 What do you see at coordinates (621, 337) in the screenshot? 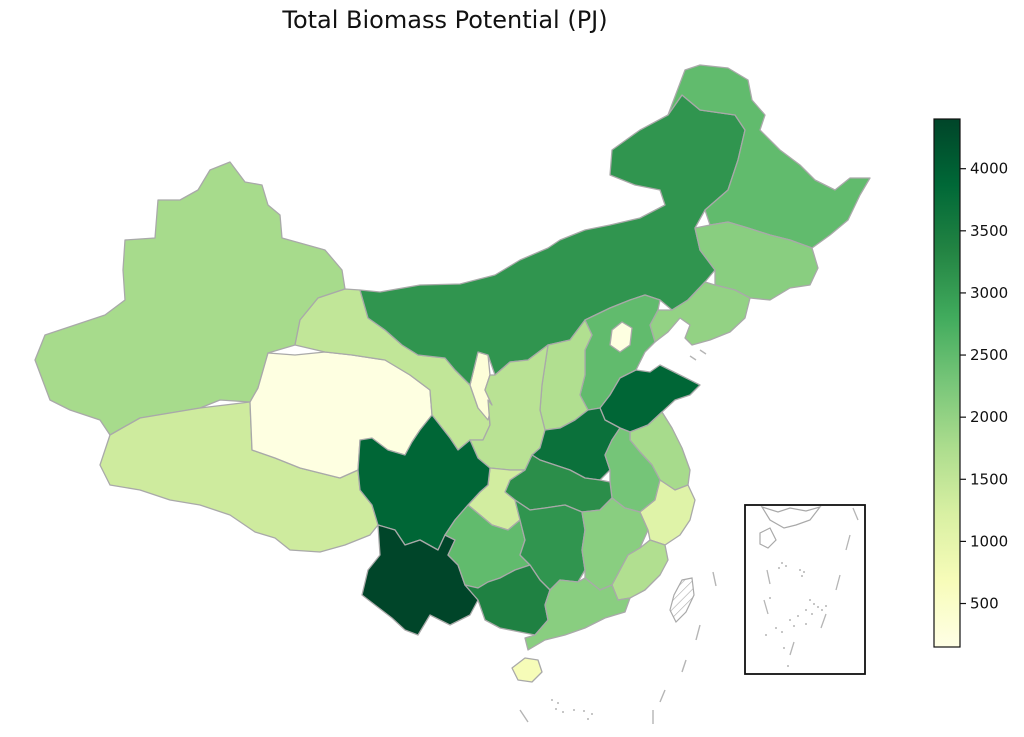
I see `region-beijing` at bounding box center [621, 337].